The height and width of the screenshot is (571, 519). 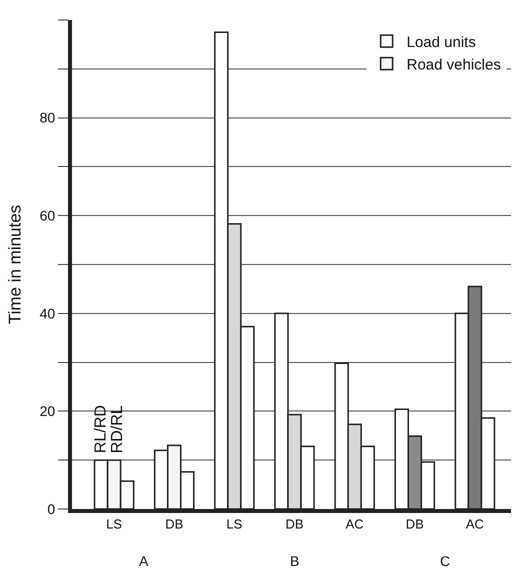 What do you see at coordinates (48, 216) in the screenshot?
I see `y-tick-label: 60` at bounding box center [48, 216].